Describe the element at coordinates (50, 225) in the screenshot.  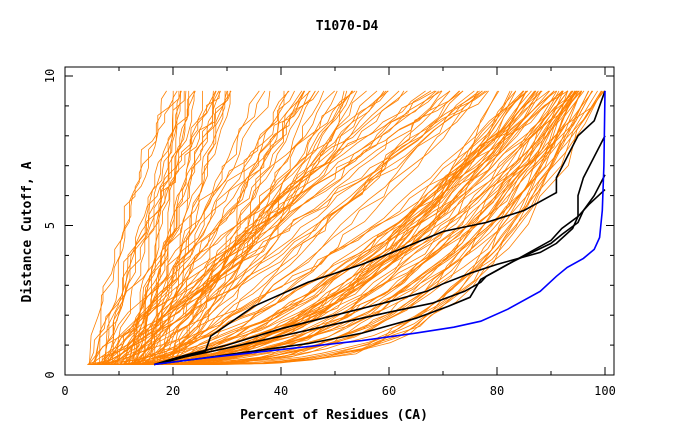
I see `y-tick-label: 5` at that location.